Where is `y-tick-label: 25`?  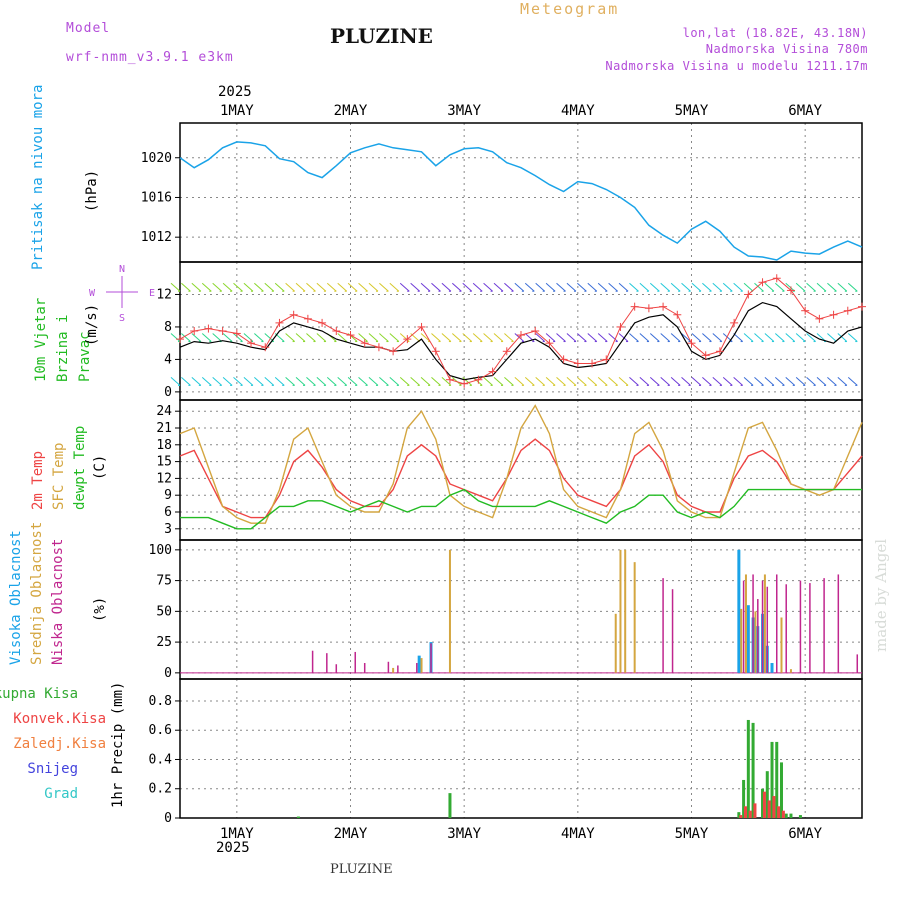 y-tick-label: 25 is located at coordinates (164, 642).